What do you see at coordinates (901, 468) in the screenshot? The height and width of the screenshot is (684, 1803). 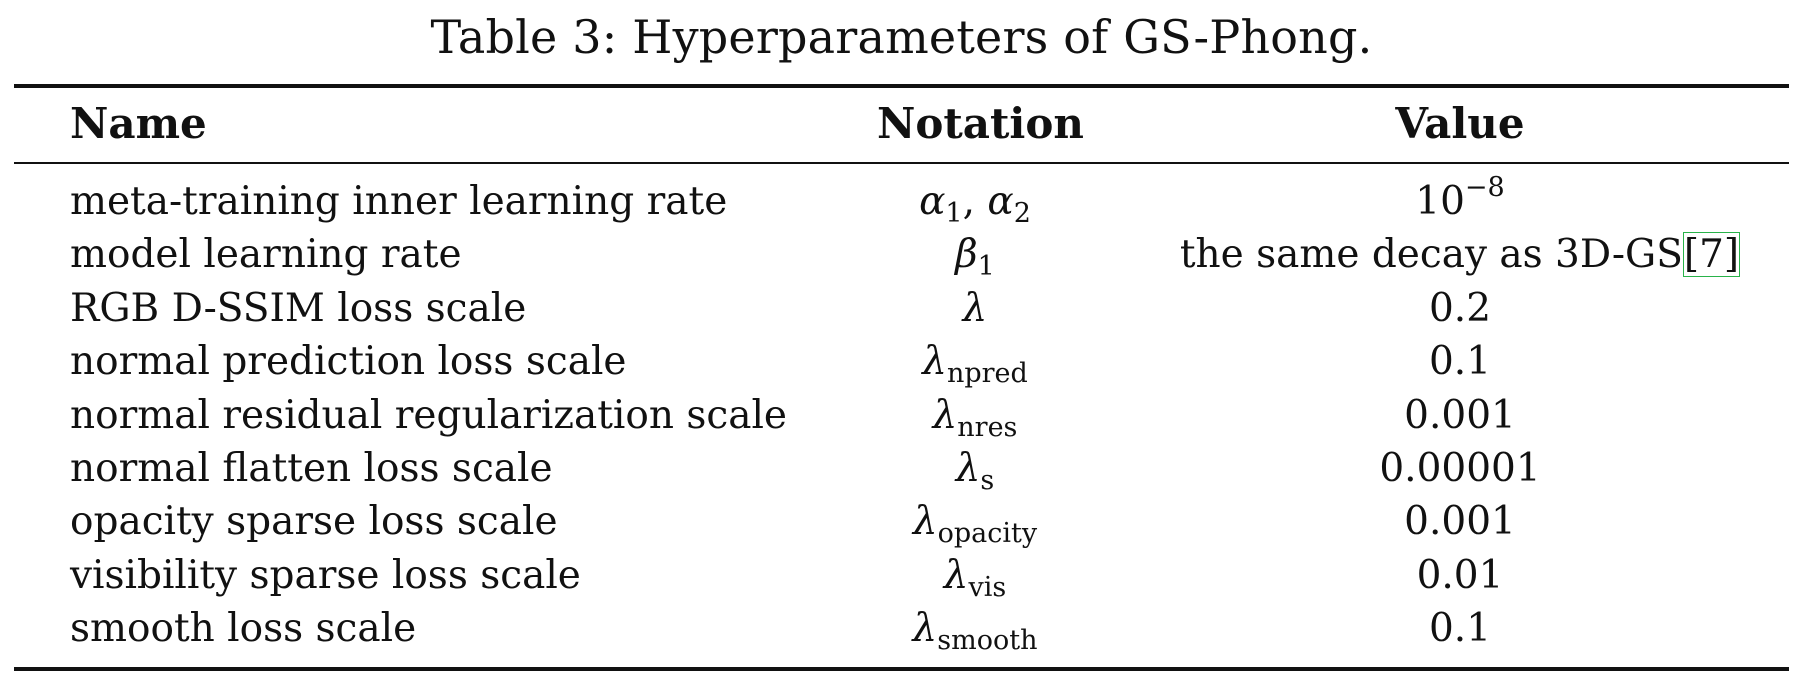 I see `table-row: normal flatten loss scale λs 0.00001` at bounding box center [901, 468].